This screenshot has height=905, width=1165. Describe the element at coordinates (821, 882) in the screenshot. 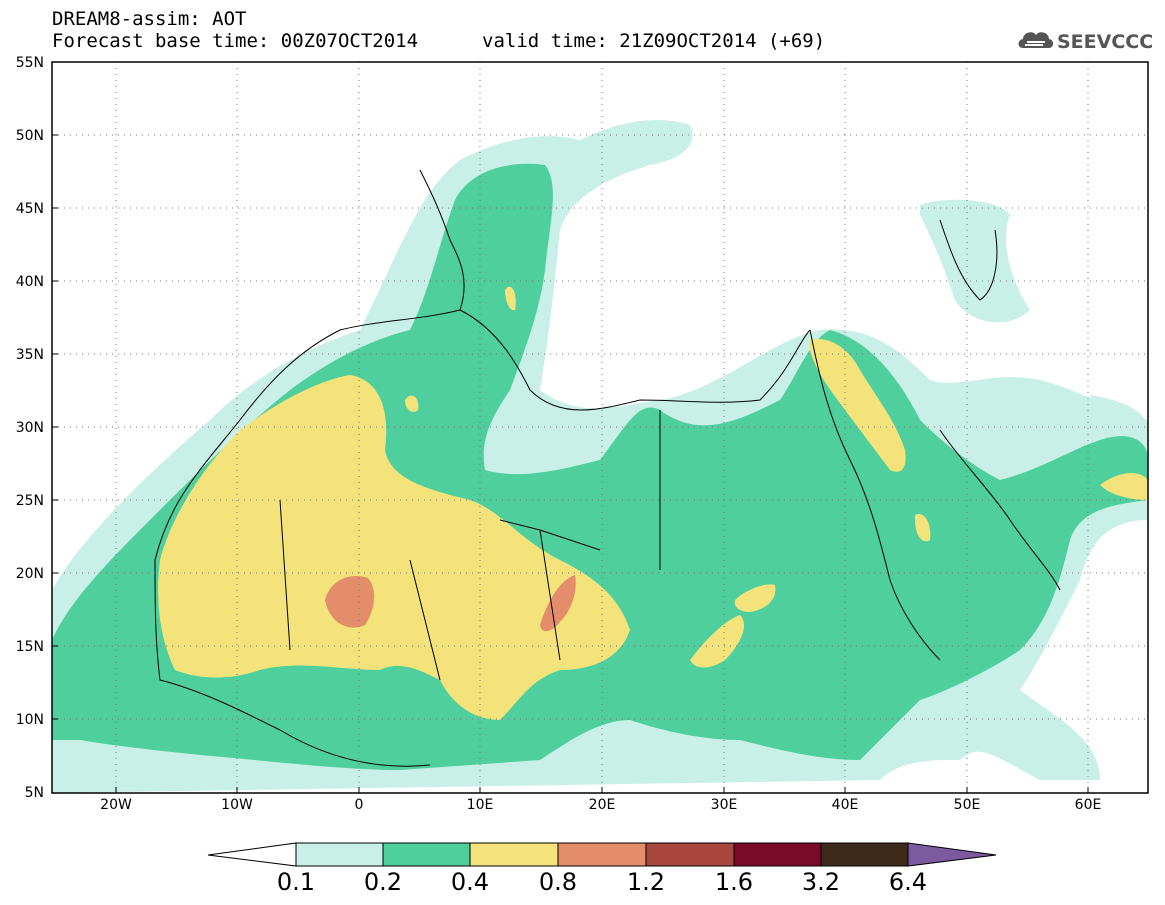

I see `colorbar-label: 3.2` at that location.